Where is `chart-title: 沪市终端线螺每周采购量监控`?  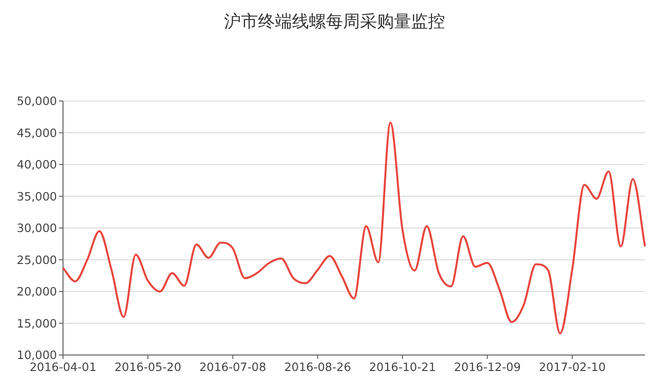
chart-title: 沪市终端线螺每周采购量监控 is located at coordinates (334, 22).